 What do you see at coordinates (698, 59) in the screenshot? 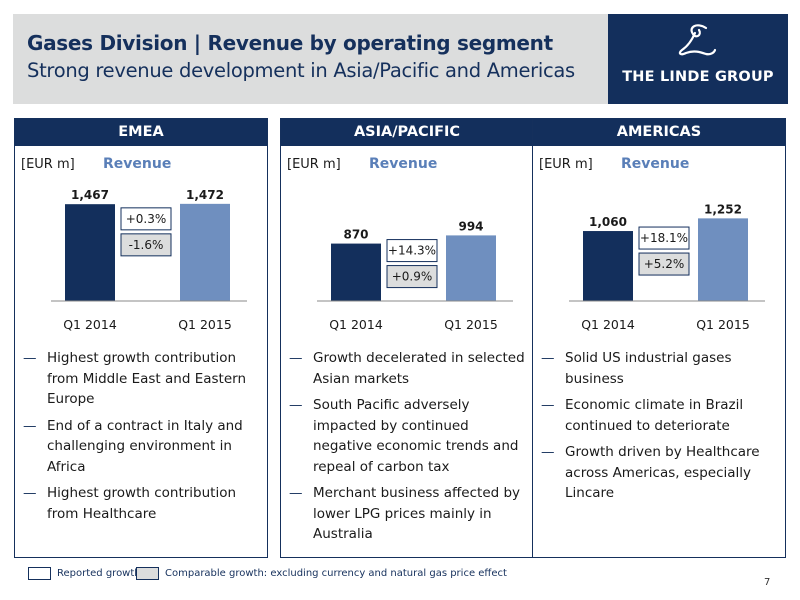
I see `company-logo: THE LINDE GROUP` at bounding box center [698, 59].